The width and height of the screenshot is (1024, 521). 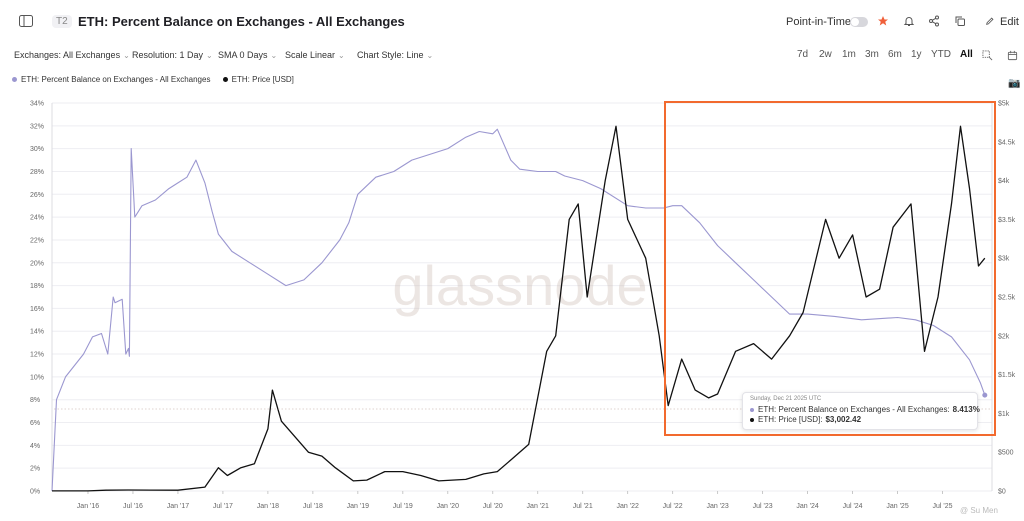 I want to click on legend-dot-price, so click(x=225, y=79).